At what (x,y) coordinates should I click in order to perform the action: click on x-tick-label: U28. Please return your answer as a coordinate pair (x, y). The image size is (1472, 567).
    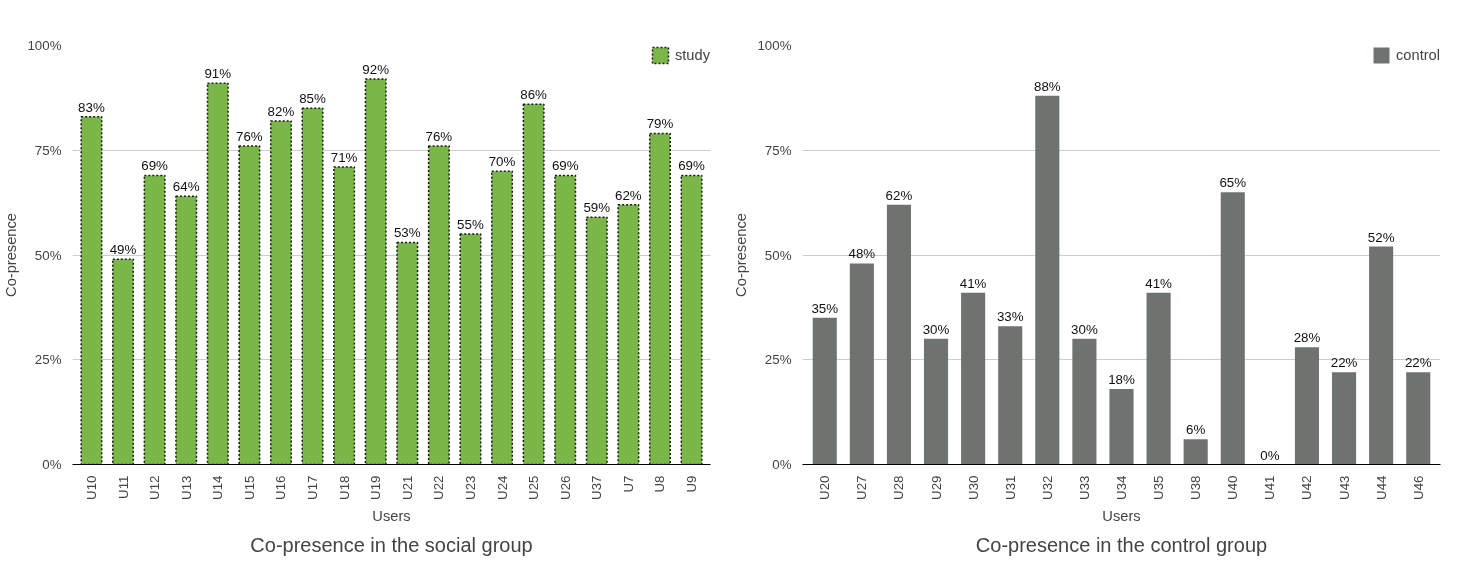
    Looking at the image, I should click on (899, 487).